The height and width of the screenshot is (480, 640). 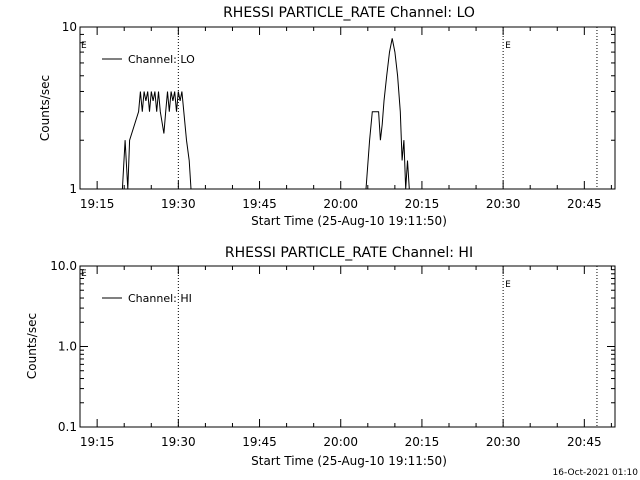 What do you see at coordinates (73, 189) in the screenshot?
I see `y-tick-label: 1` at bounding box center [73, 189].